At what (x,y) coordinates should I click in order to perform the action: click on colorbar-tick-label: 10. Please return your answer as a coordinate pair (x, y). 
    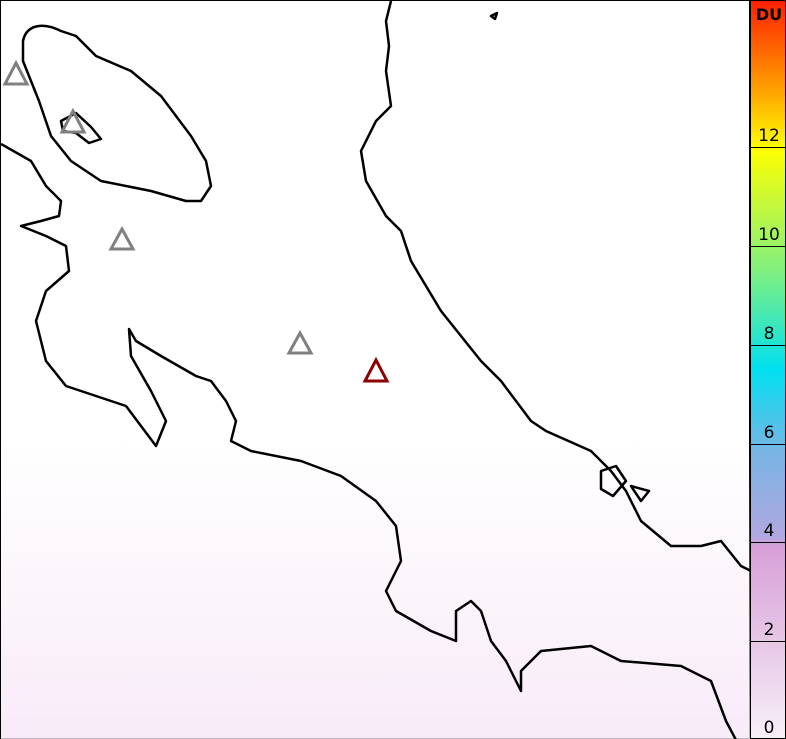
    Looking at the image, I should click on (769, 235).